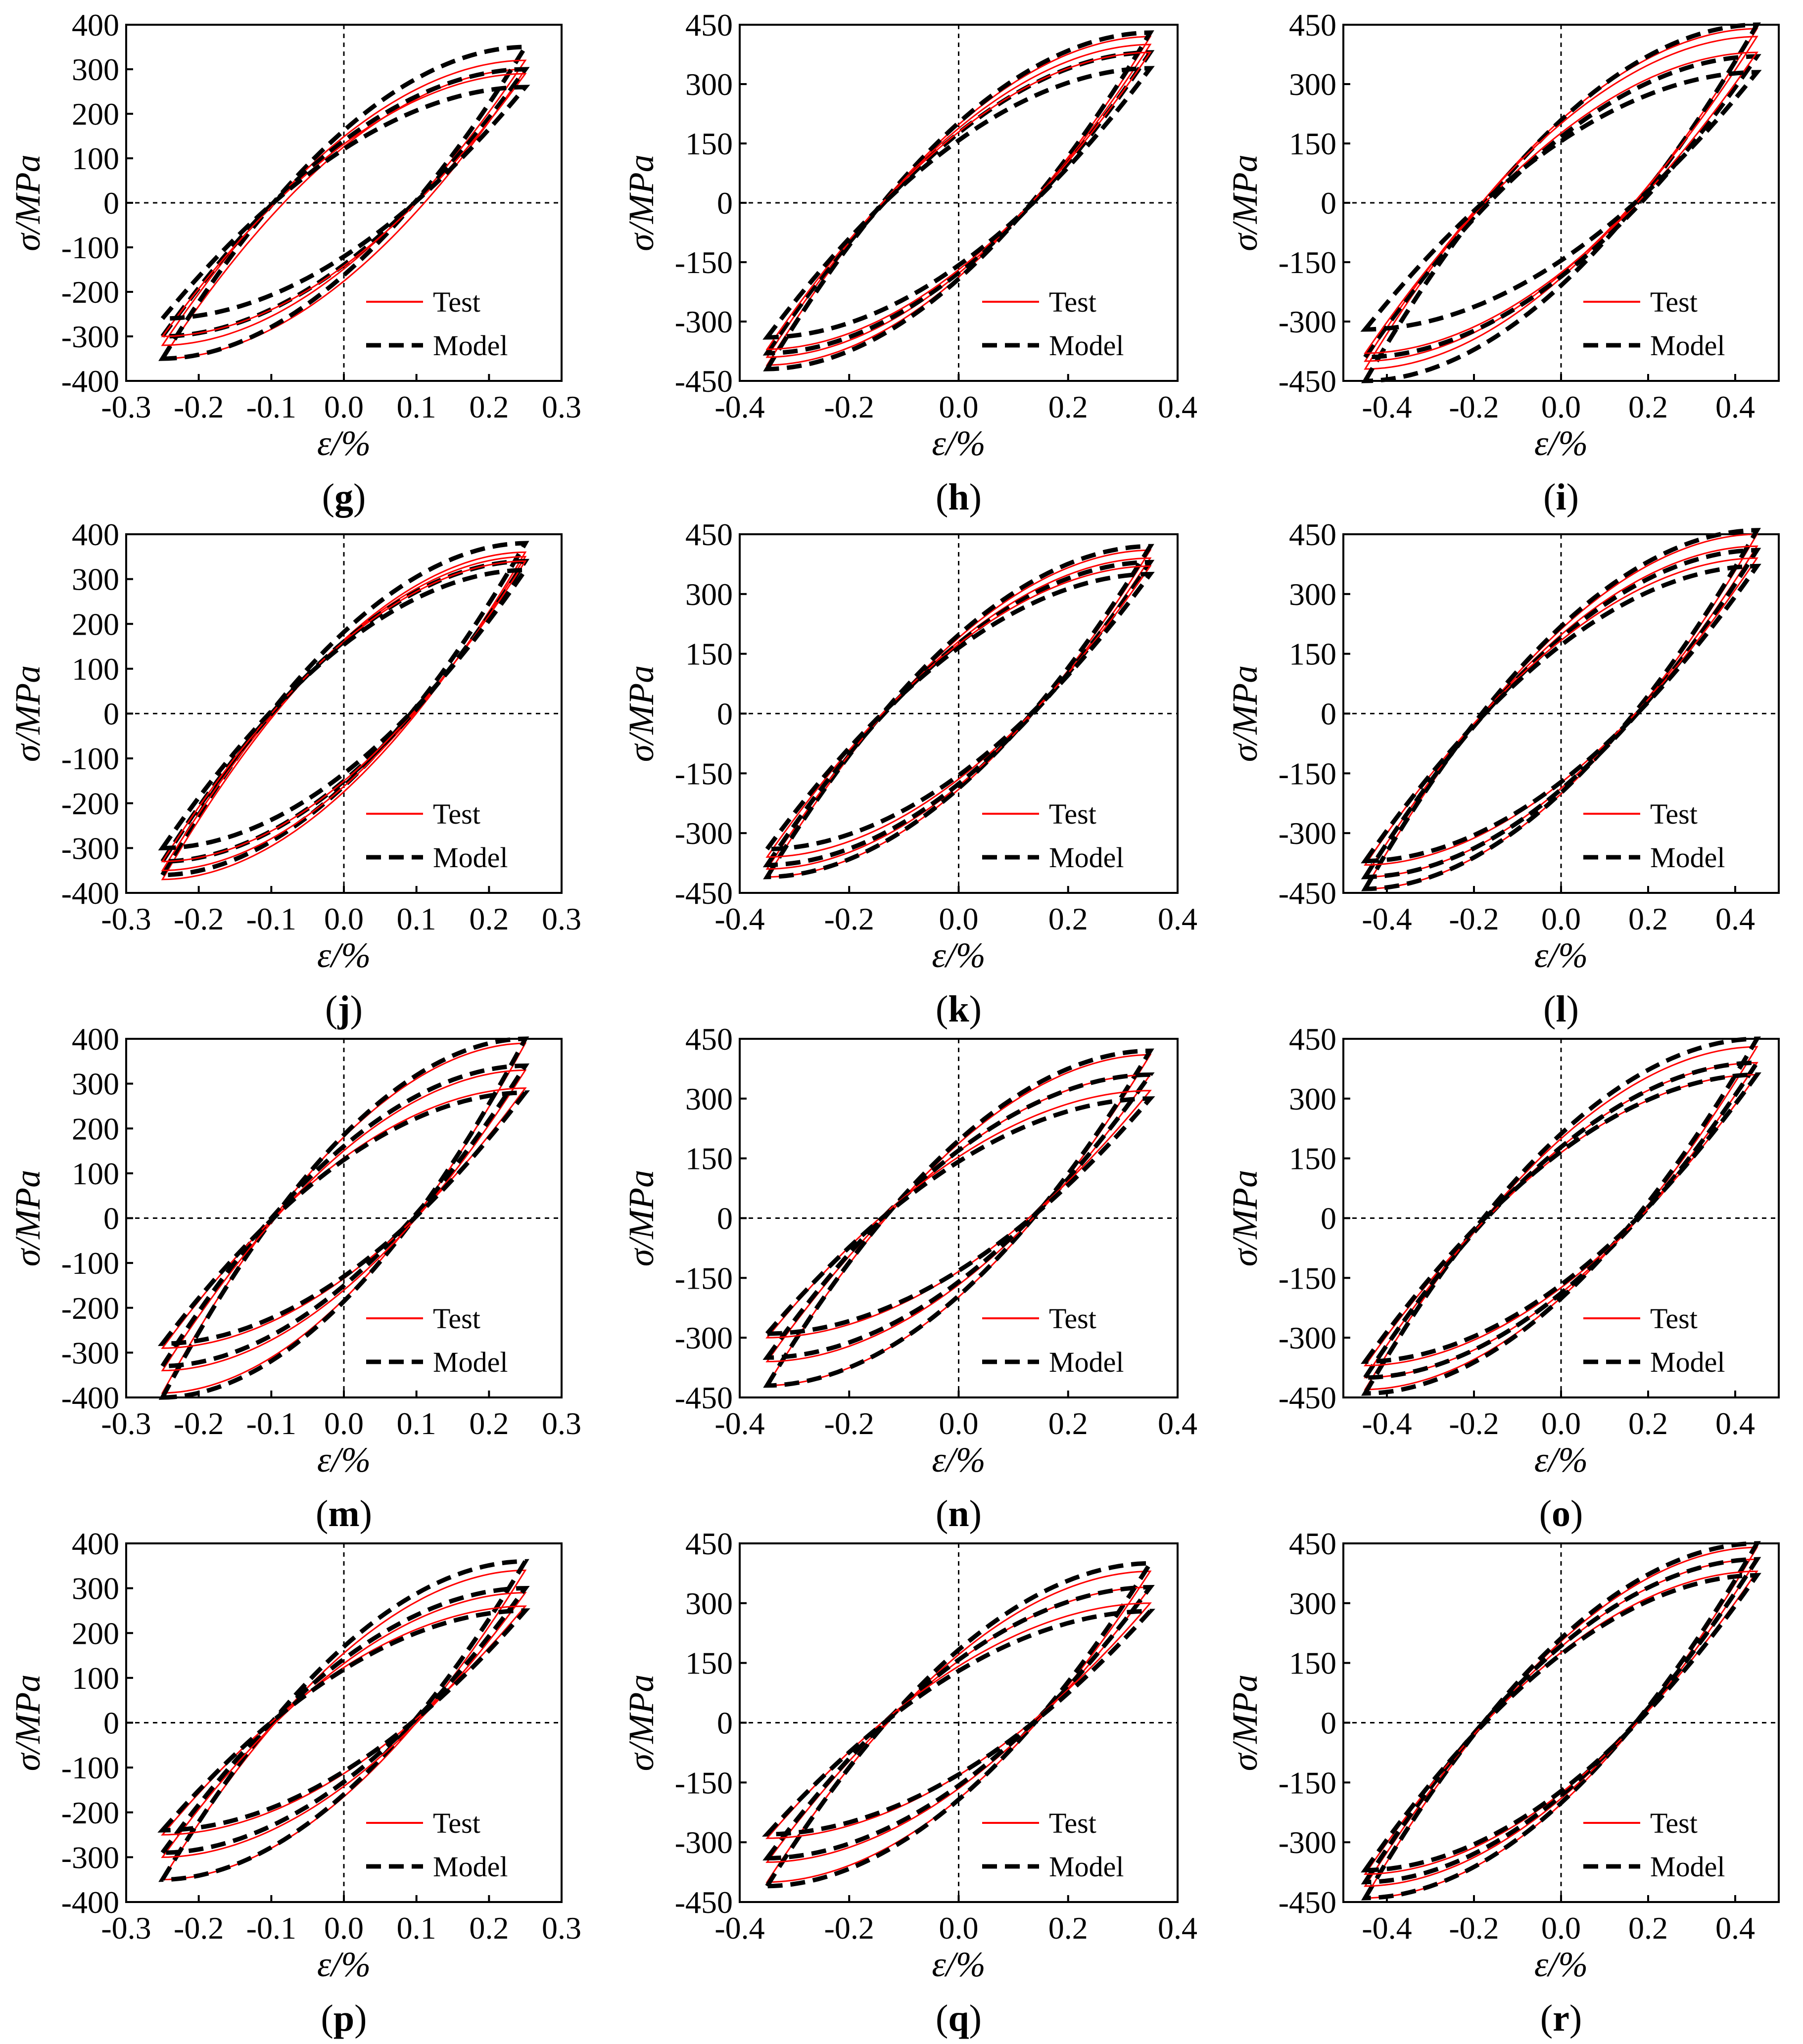 The image size is (1803, 2044). Describe the element at coordinates (95, 624) in the screenshot. I see `y-tick-label: 200` at that location.